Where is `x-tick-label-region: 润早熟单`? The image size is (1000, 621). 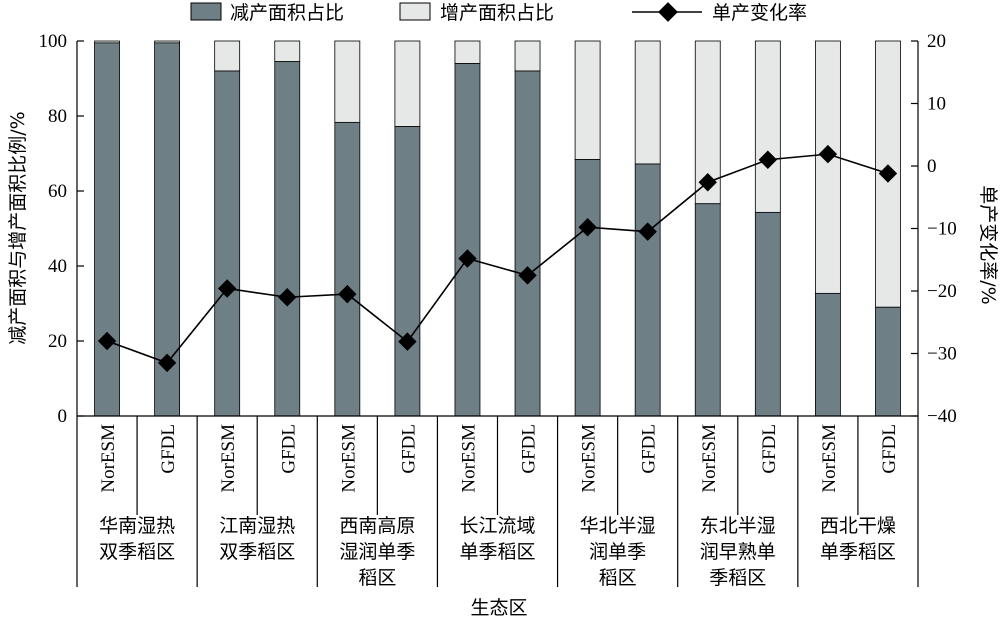
x-tick-label-region: 润早熟单 is located at coordinates (738, 552).